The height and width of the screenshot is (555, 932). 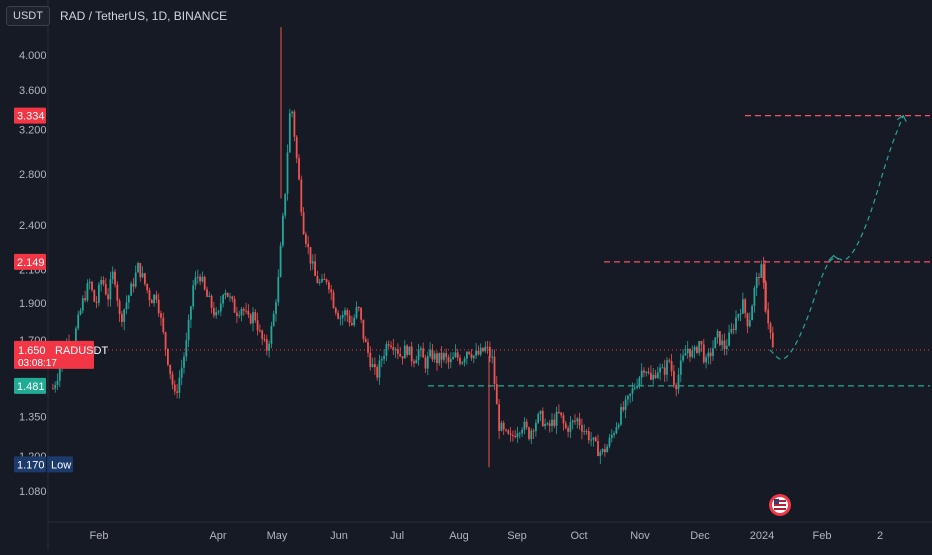 I want to click on us-flag-stripe, so click(x=780, y=505).